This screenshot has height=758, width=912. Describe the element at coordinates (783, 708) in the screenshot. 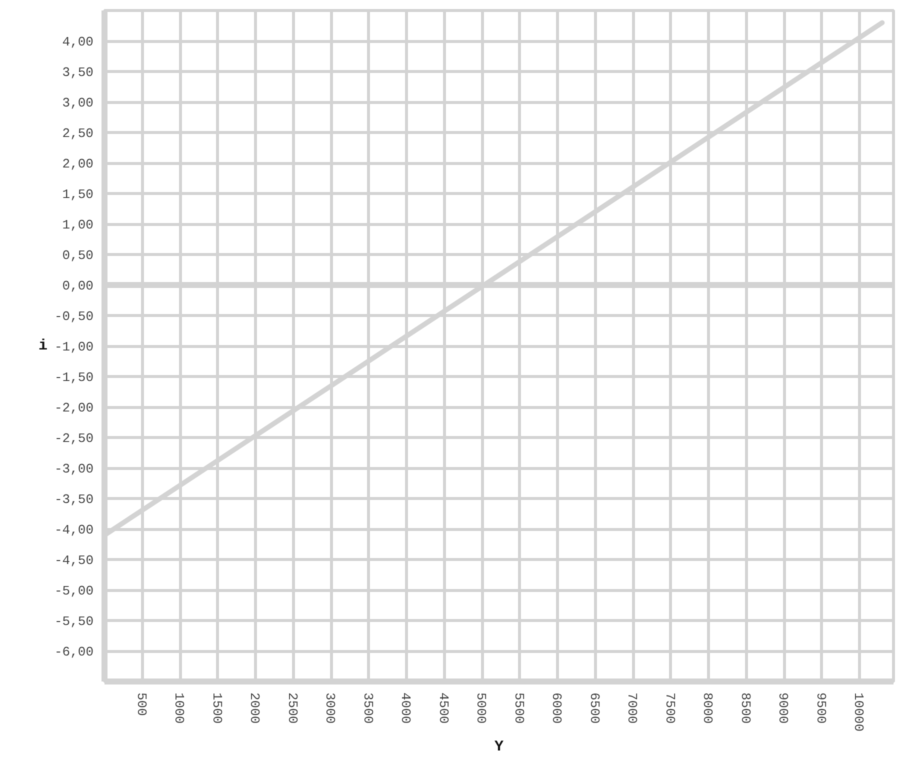

I see `x-tick-label: 9000` at that location.